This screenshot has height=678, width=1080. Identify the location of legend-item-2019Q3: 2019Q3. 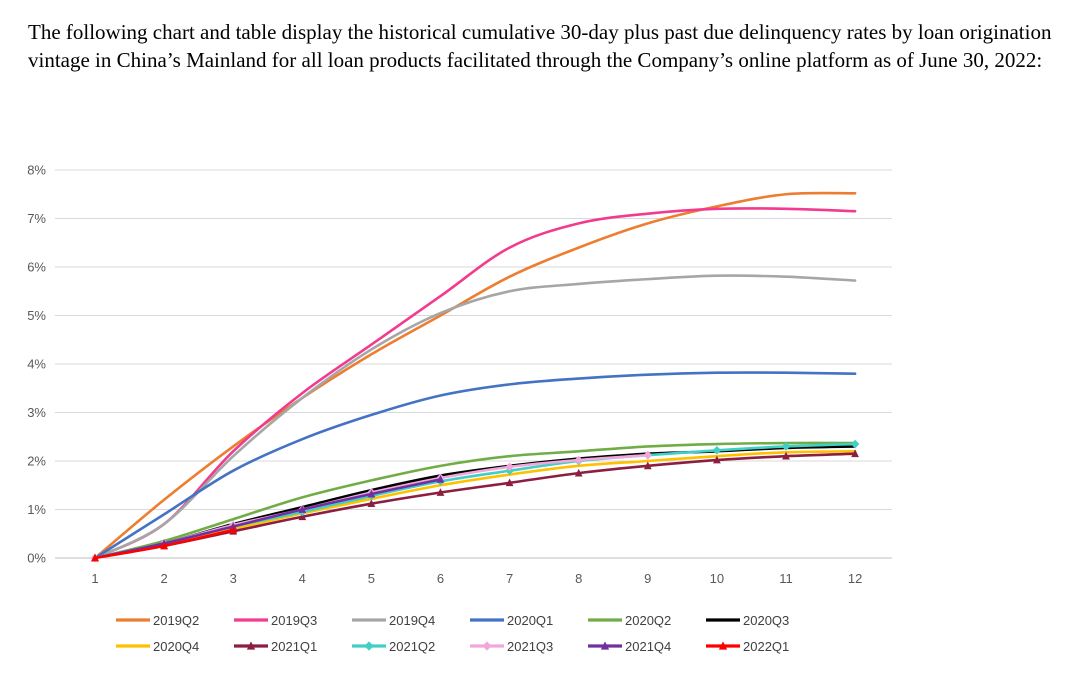
(293, 620).